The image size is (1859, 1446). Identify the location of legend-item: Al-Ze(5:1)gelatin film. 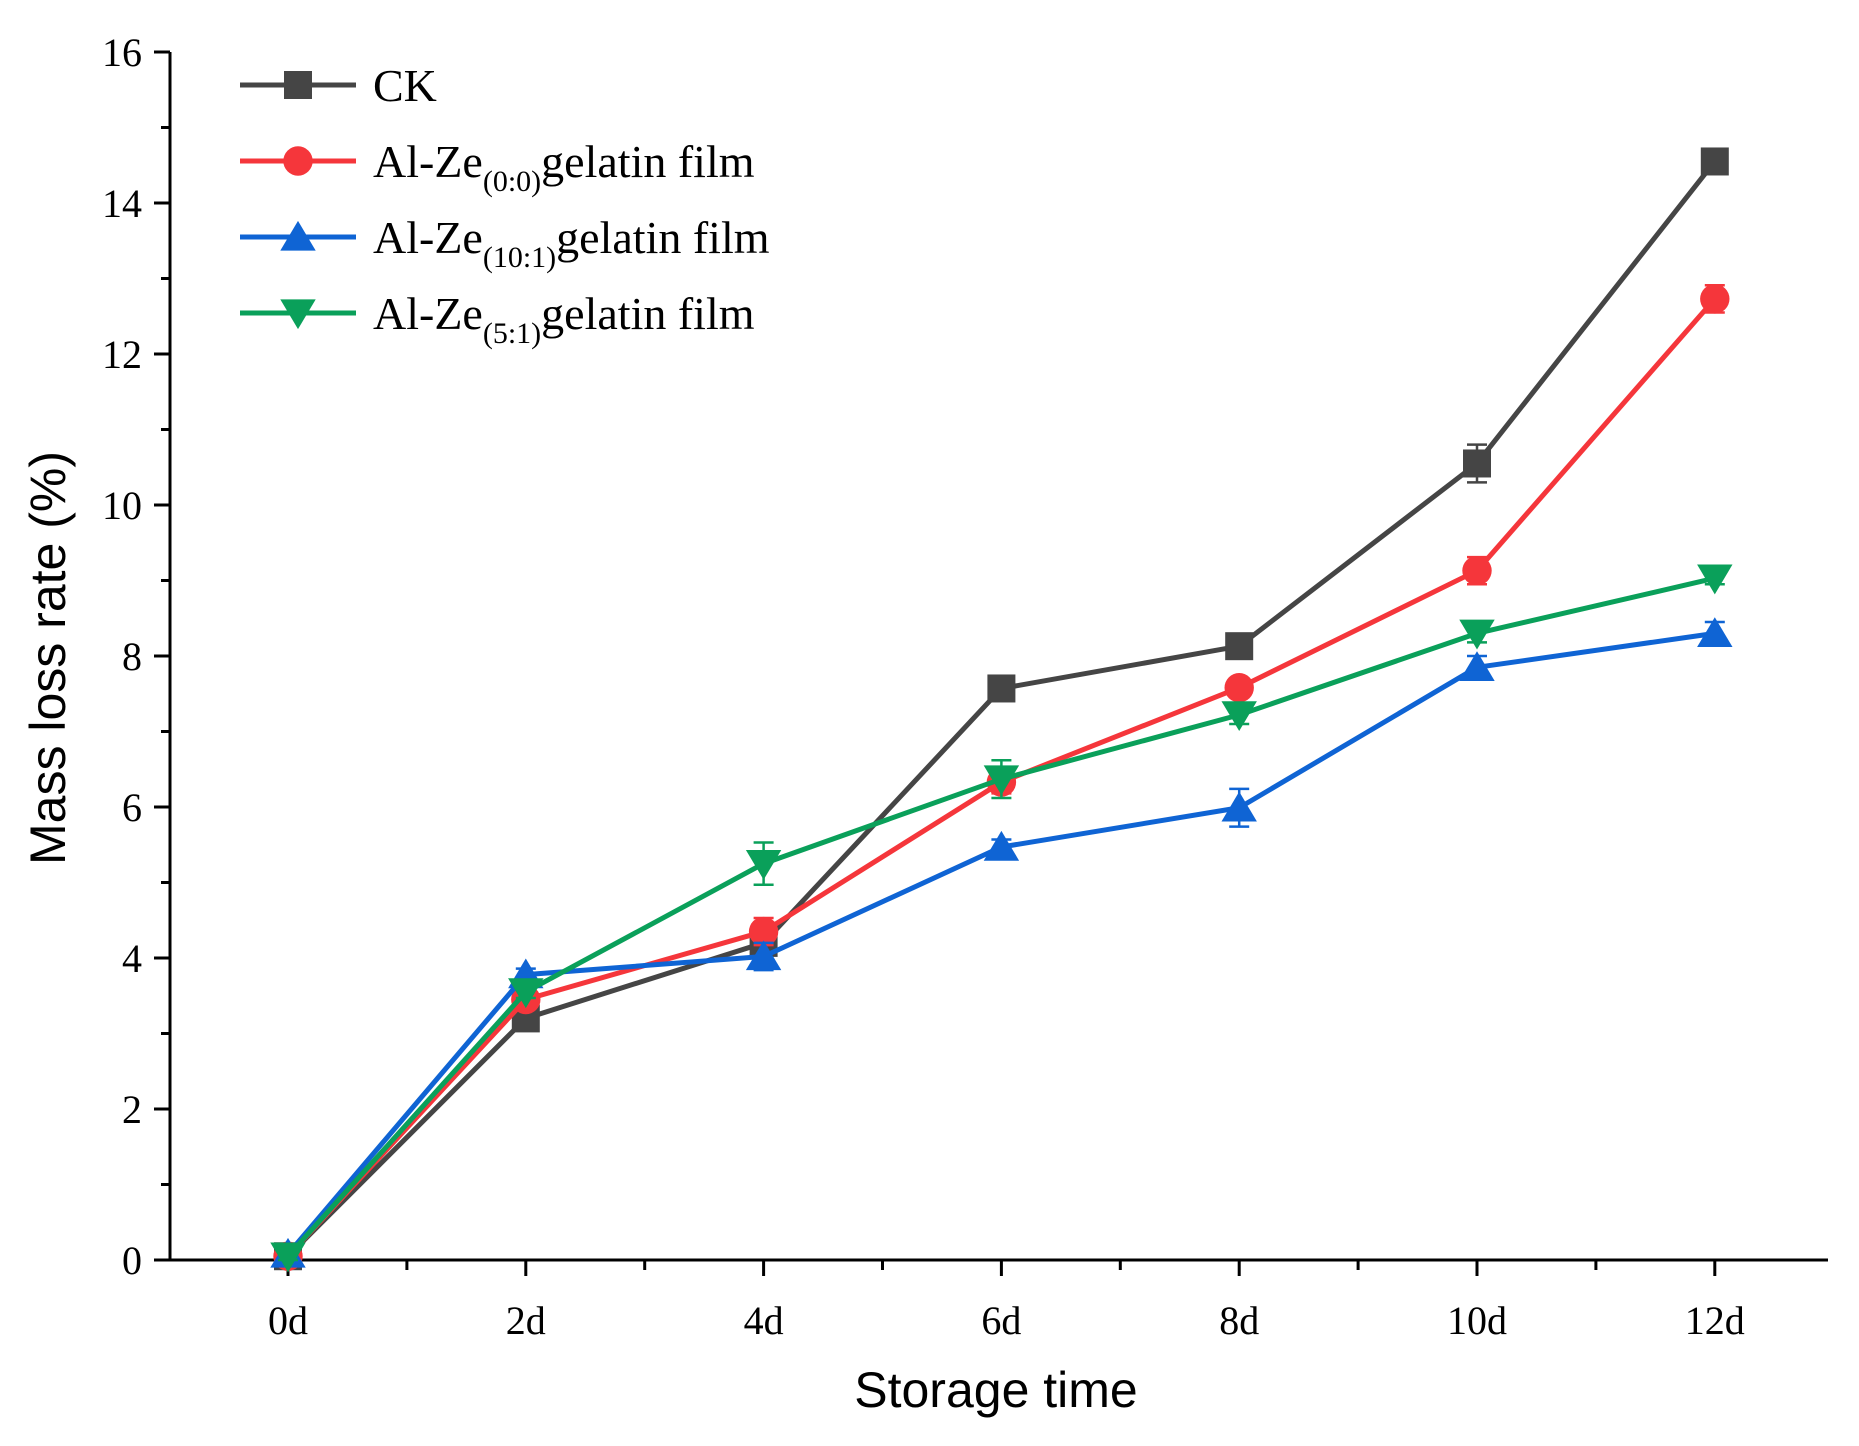
(497, 319).